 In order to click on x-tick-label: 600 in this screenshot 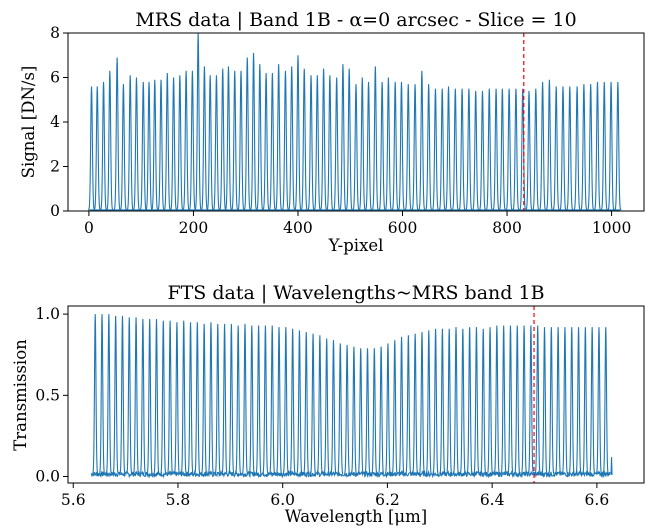, I will do `click(403, 228)`.